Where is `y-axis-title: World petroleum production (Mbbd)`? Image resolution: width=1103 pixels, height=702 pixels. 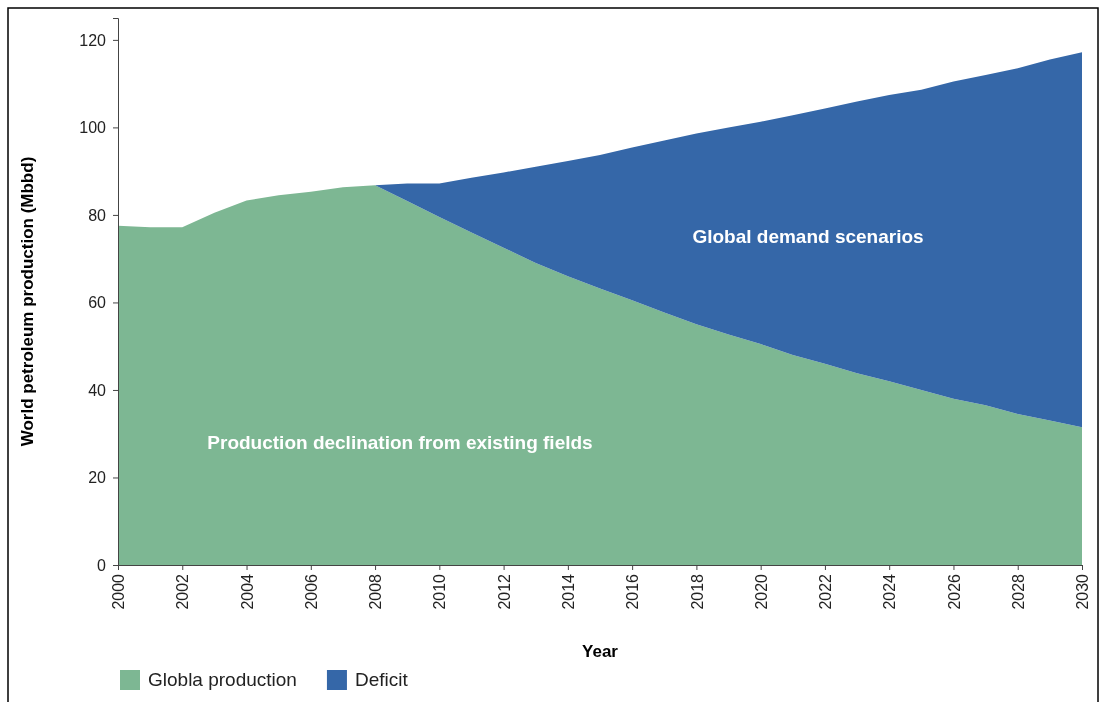
y-axis-title: World petroleum production (Mbbd) is located at coordinates (27, 301).